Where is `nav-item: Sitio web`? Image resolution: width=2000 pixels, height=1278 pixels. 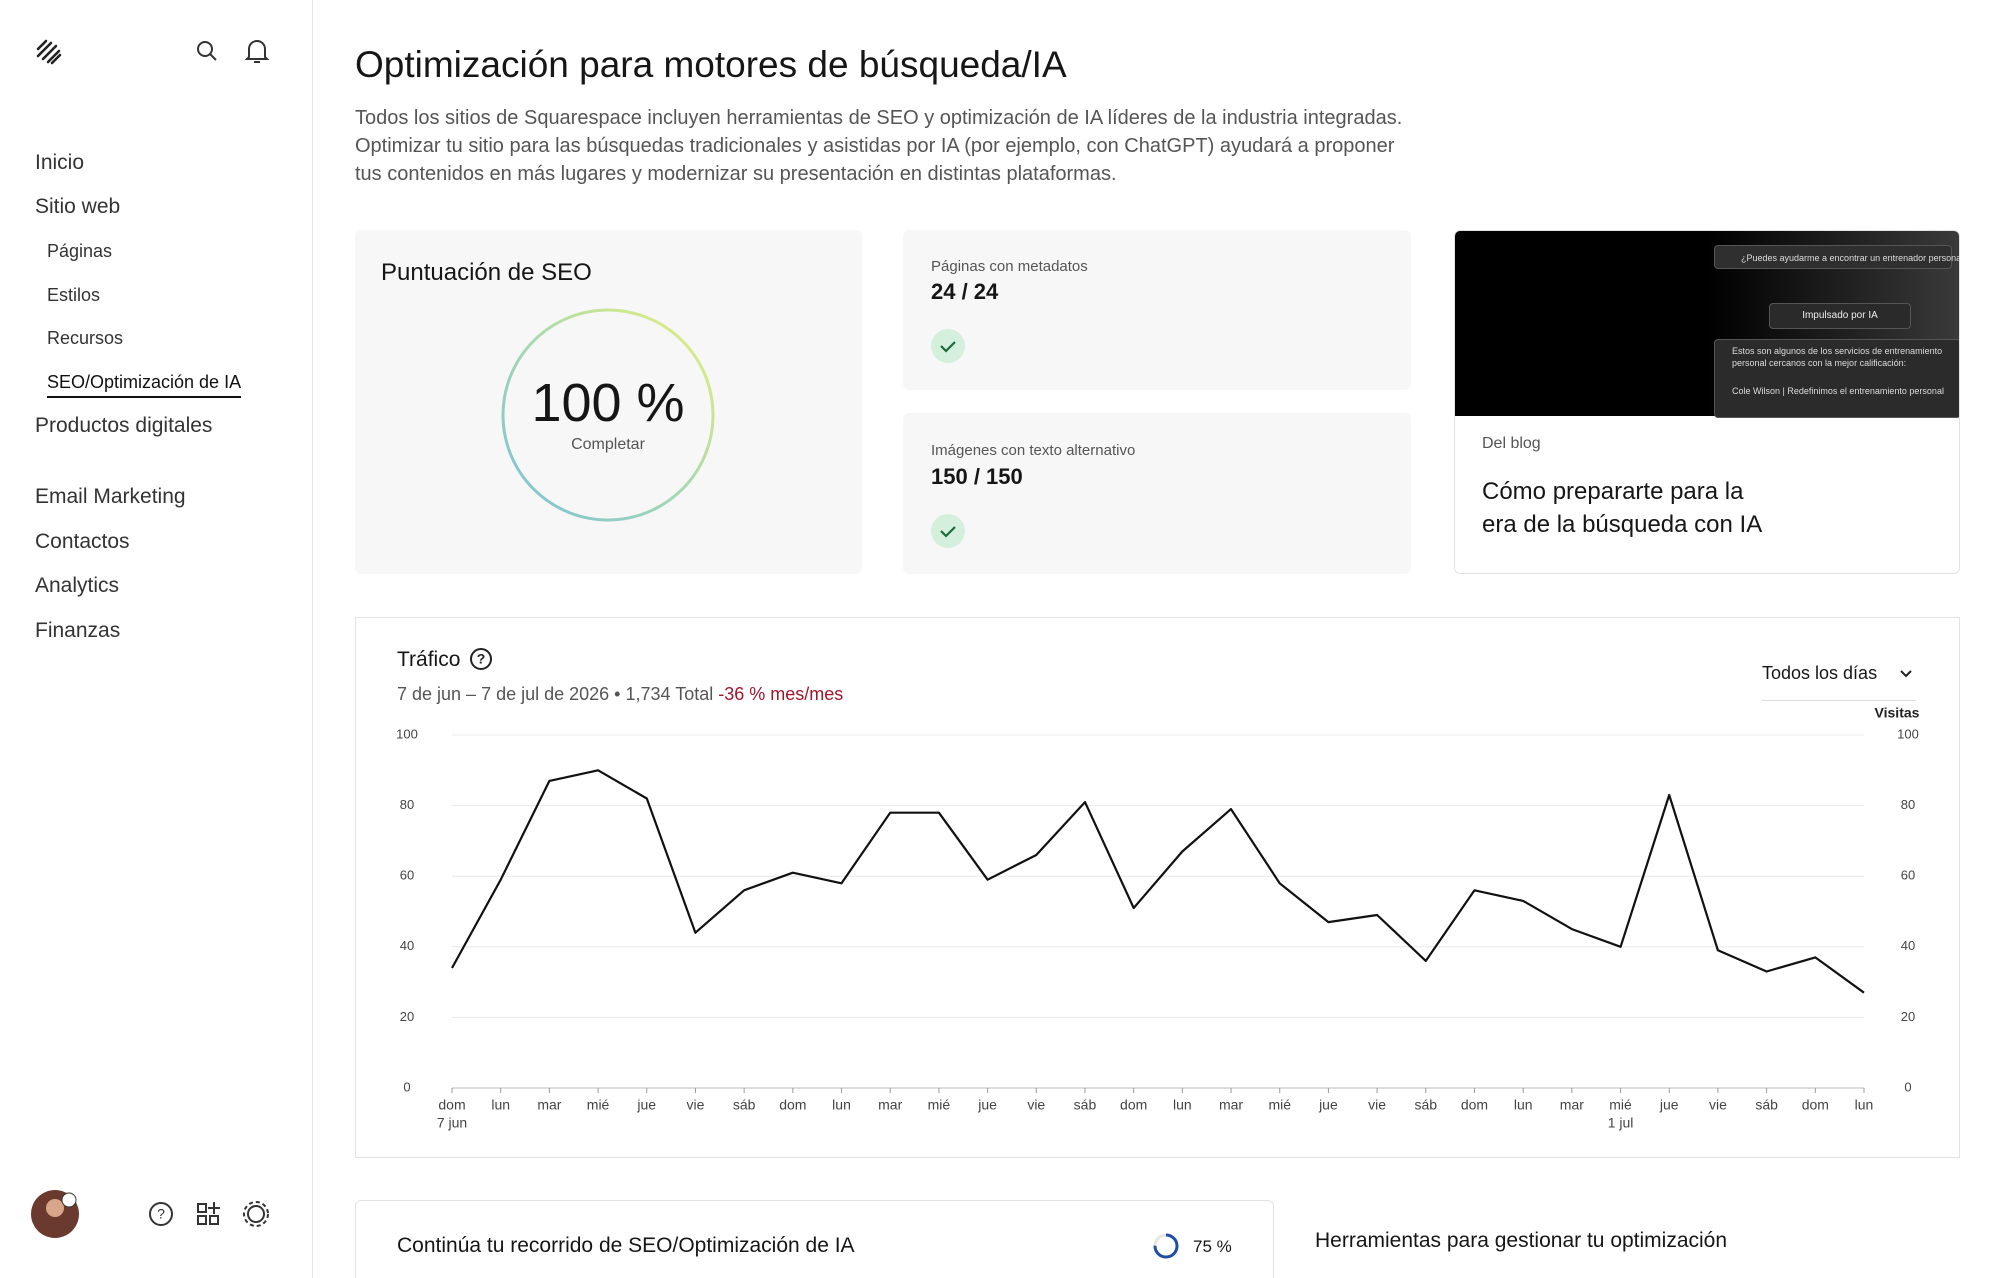
nav-item: Sitio web is located at coordinates (78, 206).